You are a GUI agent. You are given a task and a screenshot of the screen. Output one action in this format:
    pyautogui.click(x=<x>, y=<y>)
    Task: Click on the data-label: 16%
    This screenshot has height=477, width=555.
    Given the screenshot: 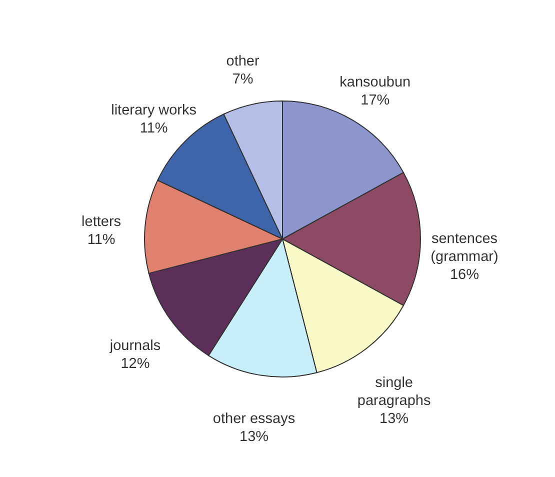 What is the action you would take?
    pyautogui.click(x=465, y=275)
    